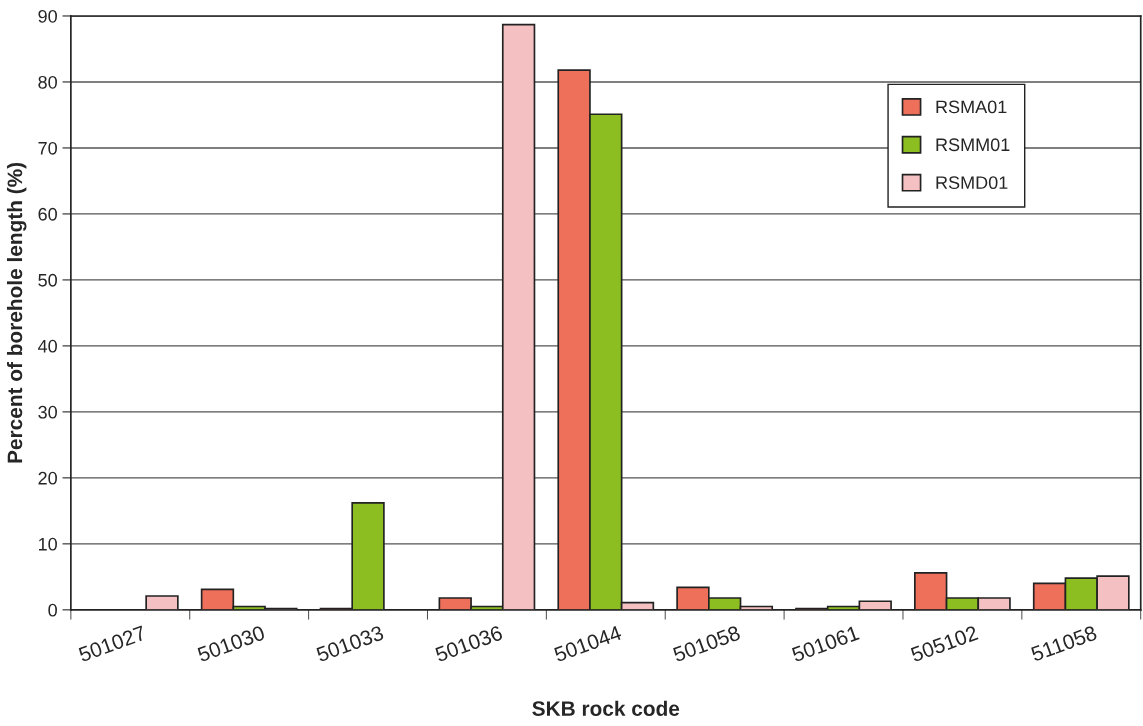  Describe the element at coordinates (944, 644) in the screenshot. I see `x-tick-label: 505102` at that location.